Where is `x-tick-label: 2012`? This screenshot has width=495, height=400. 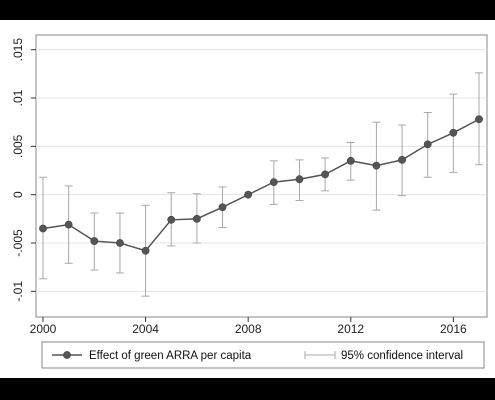
x-tick-label: 2012 is located at coordinates (350, 329).